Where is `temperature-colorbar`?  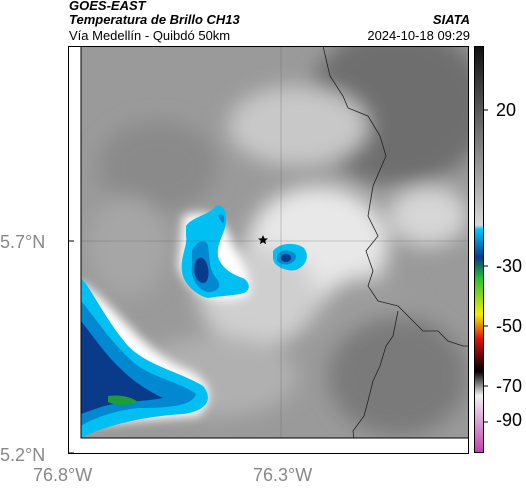 temperature-colorbar is located at coordinates (481, 249).